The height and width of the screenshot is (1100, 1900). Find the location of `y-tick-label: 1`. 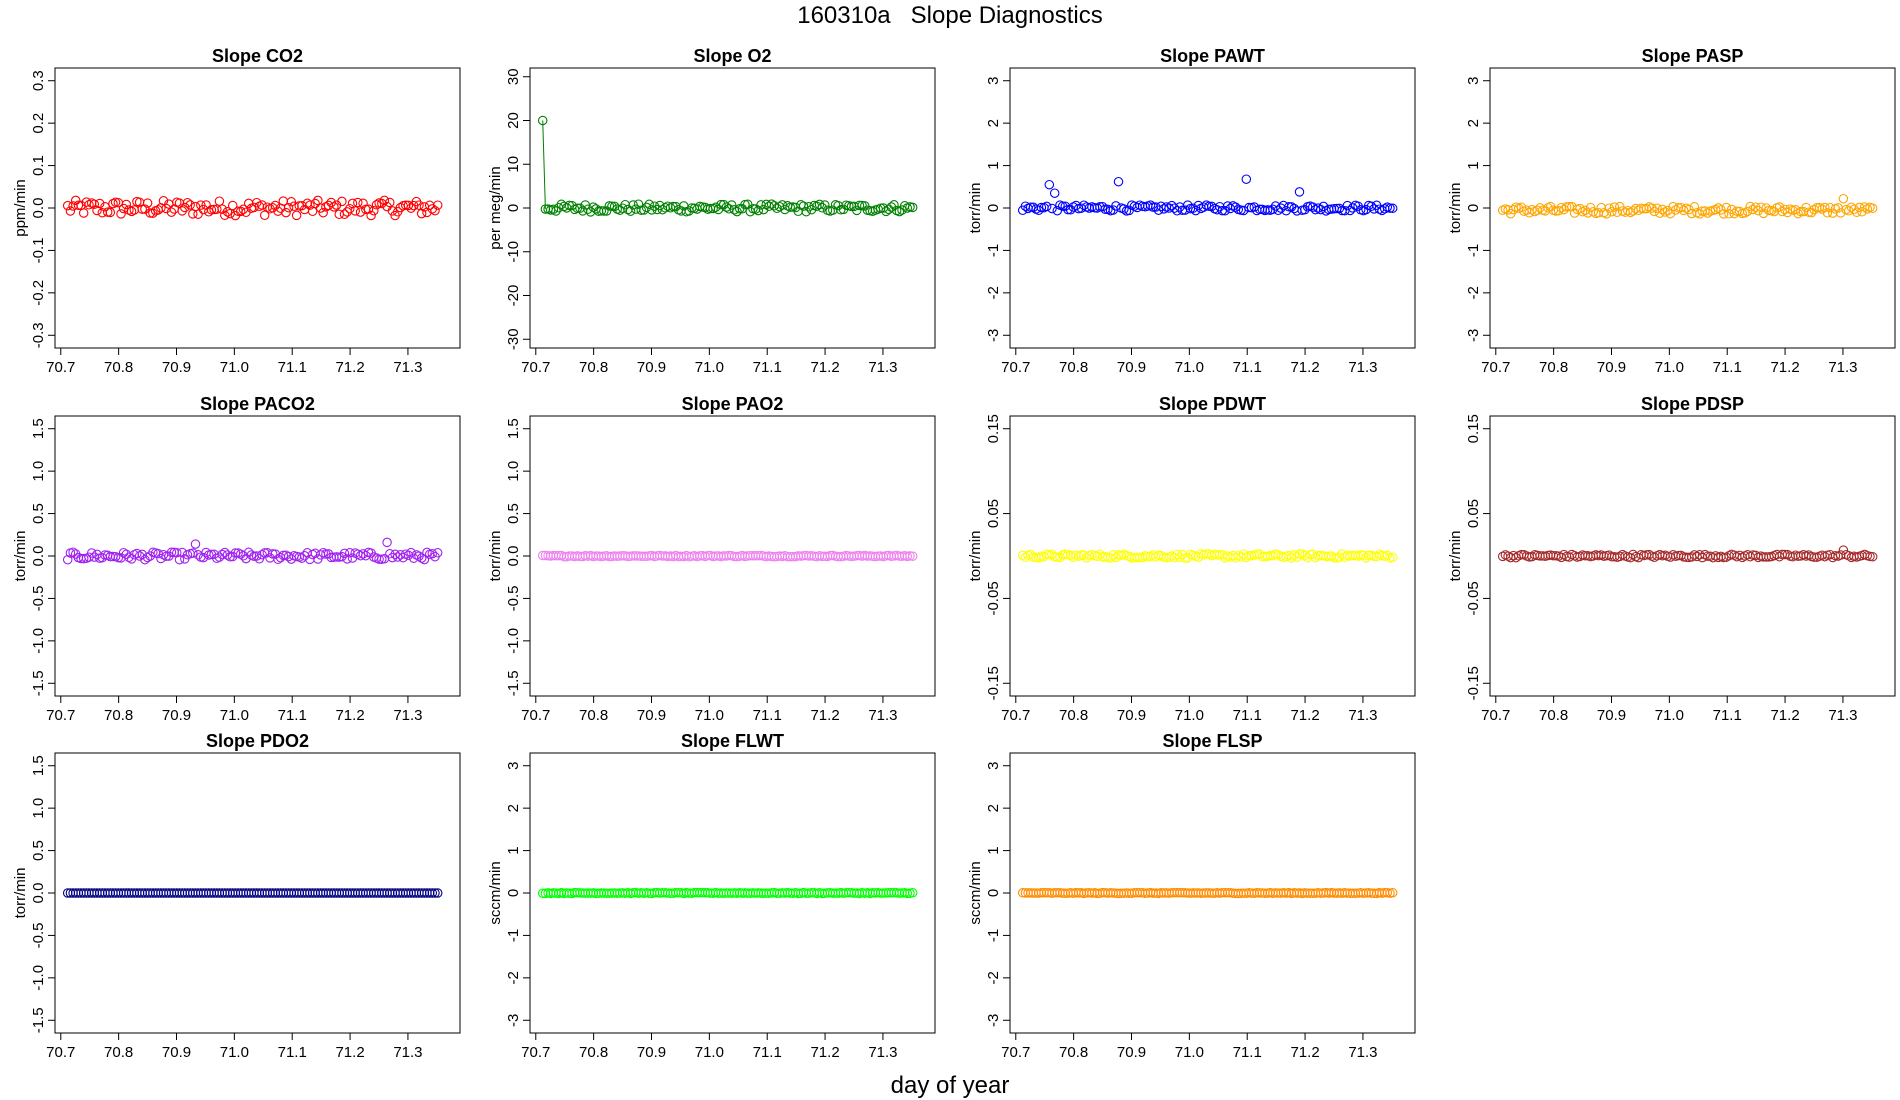

y-tick-label: 1 is located at coordinates (513, 850).